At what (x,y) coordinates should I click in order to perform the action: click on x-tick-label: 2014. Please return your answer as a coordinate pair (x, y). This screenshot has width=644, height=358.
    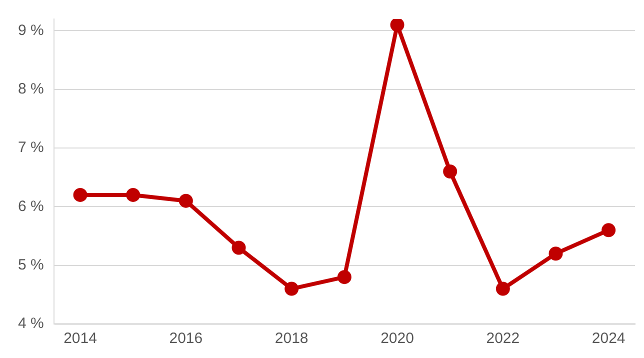
    Looking at the image, I should click on (80, 339).